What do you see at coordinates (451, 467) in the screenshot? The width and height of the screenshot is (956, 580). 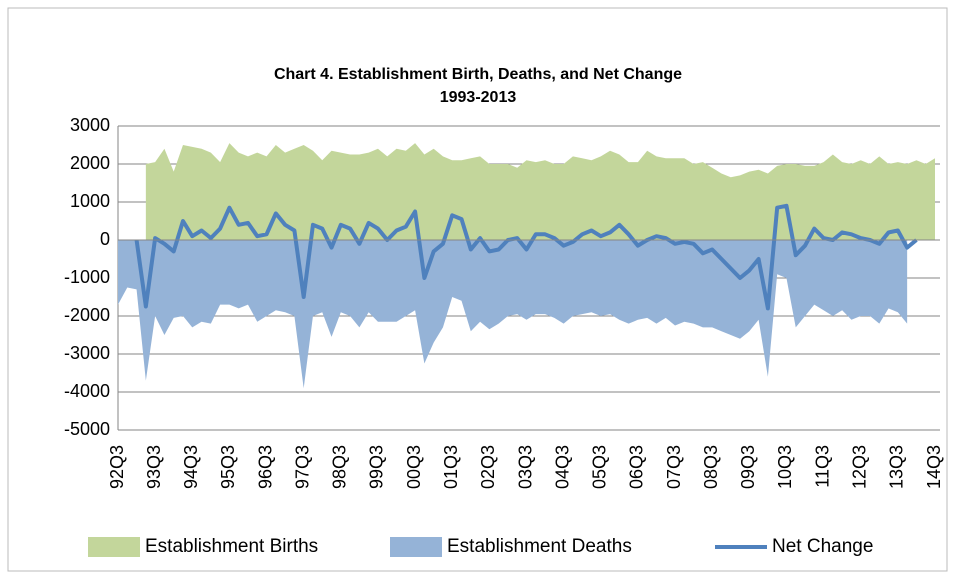 I see `x-tick-label: 01Q3` at bounding box center [451, 467].